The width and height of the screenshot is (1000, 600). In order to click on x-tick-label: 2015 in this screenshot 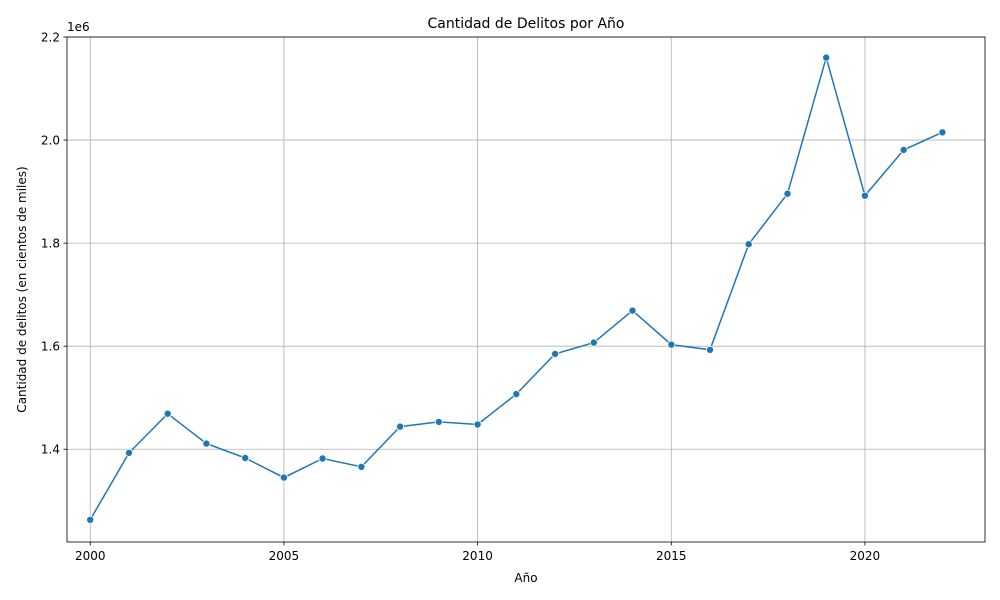, I will do `click(671, 556)`.